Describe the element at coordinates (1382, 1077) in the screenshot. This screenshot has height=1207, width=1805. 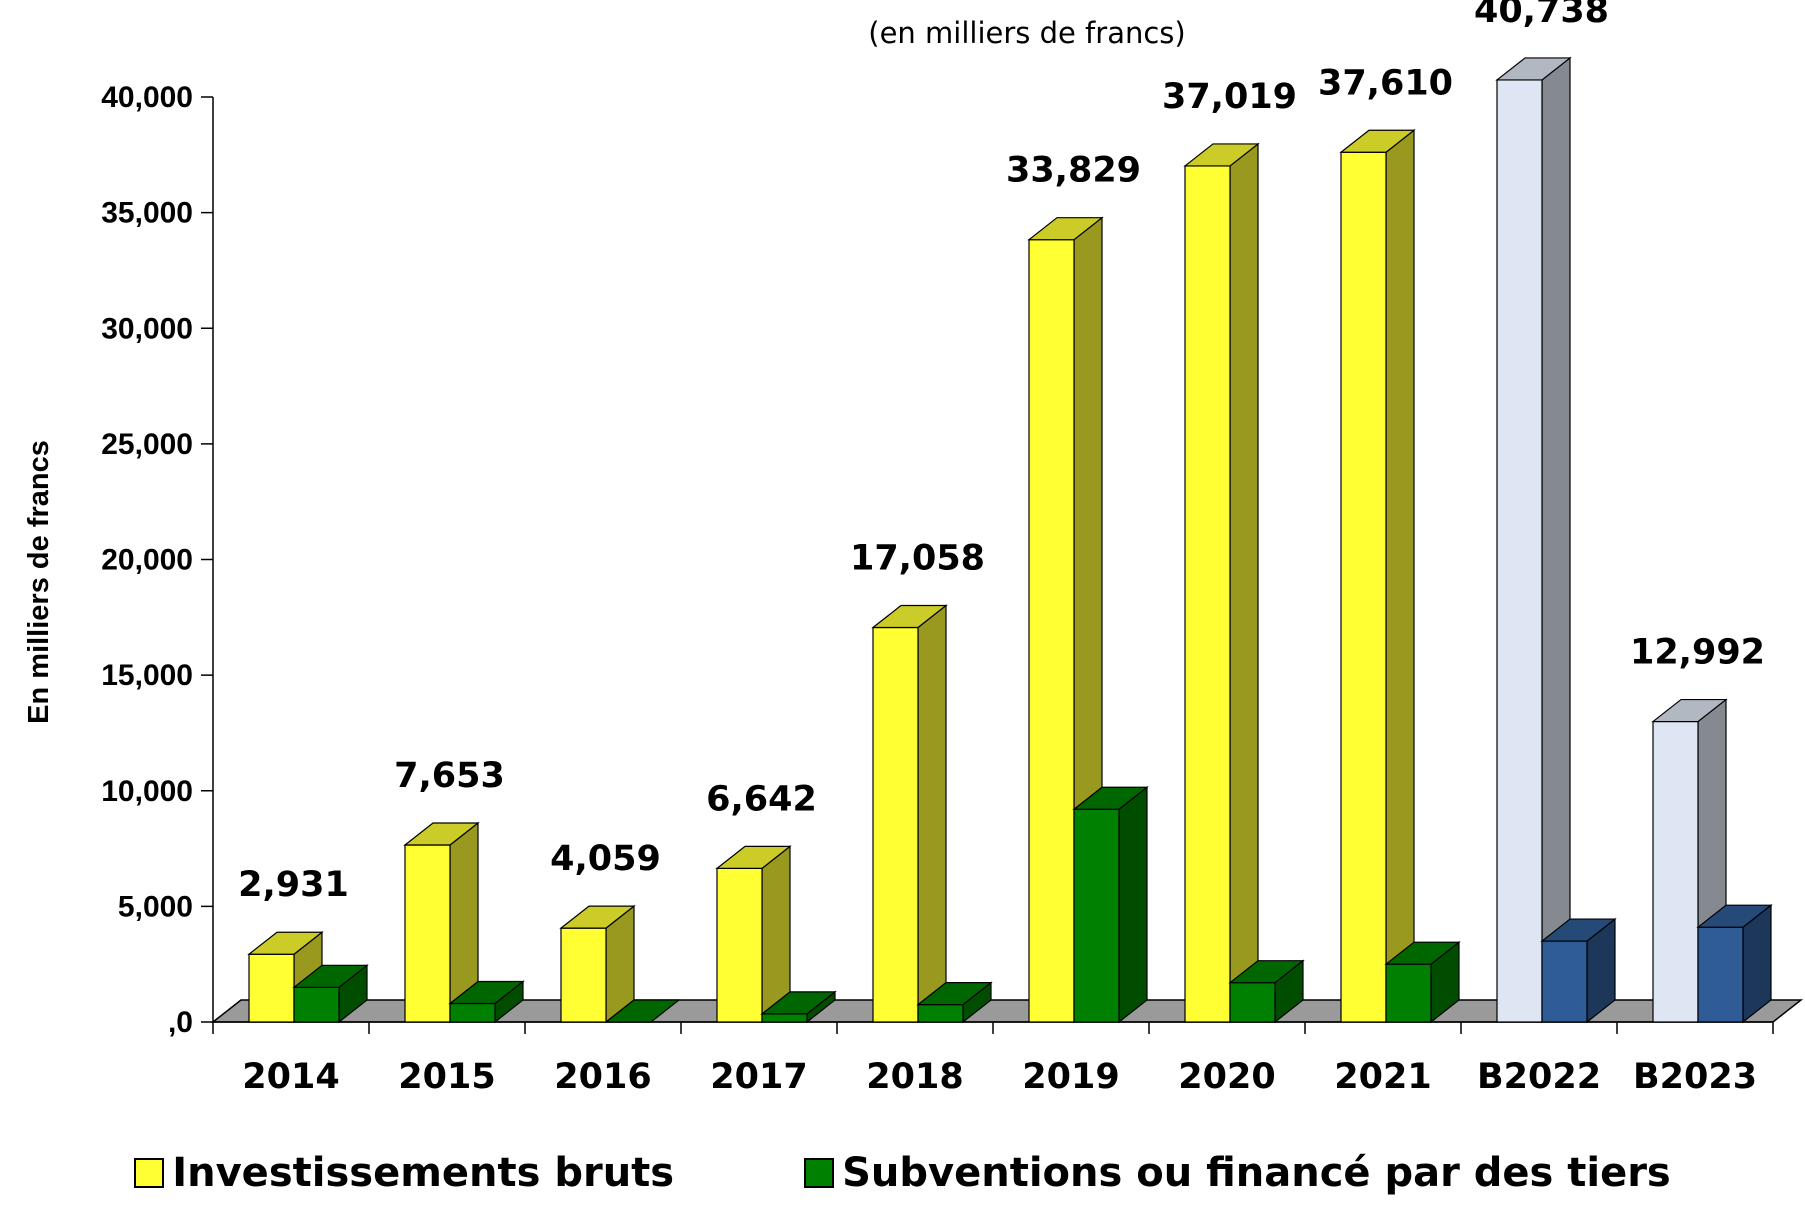
I see `x-tick-label: 2021` at that location.